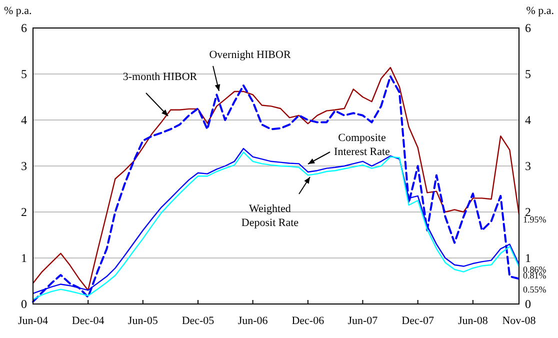 This screenshot has width=558, height=338. What do you see at coordinates (535, 269) in the screenshot?
I see `annotation: 0.86%` at bounding box center [535, 269].